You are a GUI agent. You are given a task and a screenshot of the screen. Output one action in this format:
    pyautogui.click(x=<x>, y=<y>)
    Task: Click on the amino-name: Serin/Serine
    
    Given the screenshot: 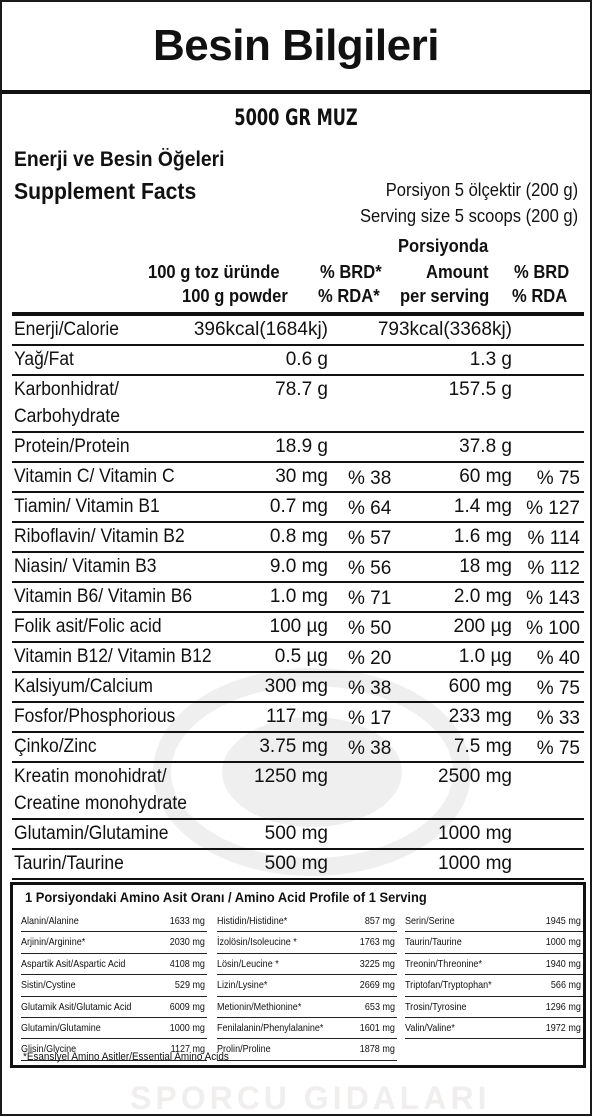 What is the action you would take?
    pyautogui.click(x=430, y=921)
    